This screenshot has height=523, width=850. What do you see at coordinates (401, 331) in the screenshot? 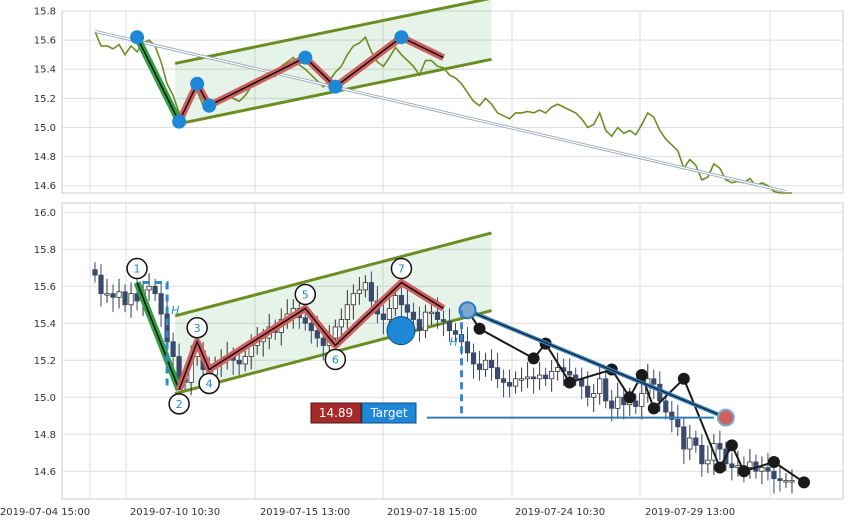
I see `sell-marker-label: 卖1` at bounding box center [401, 331].